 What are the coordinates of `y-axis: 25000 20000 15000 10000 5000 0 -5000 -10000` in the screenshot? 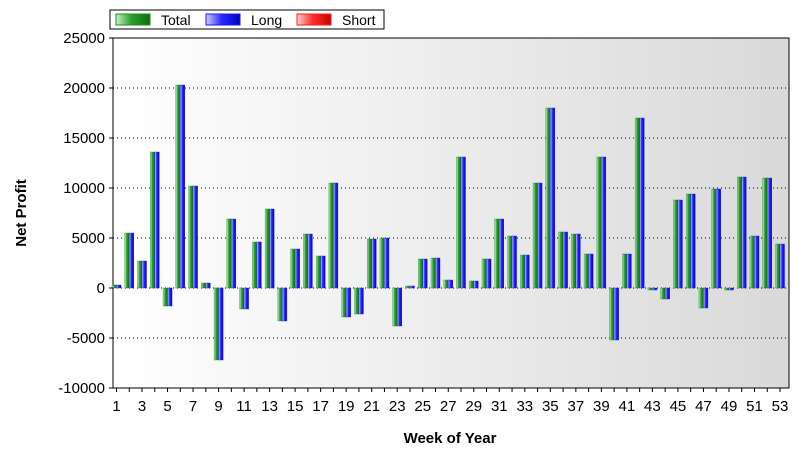 It's located at (85, 213).